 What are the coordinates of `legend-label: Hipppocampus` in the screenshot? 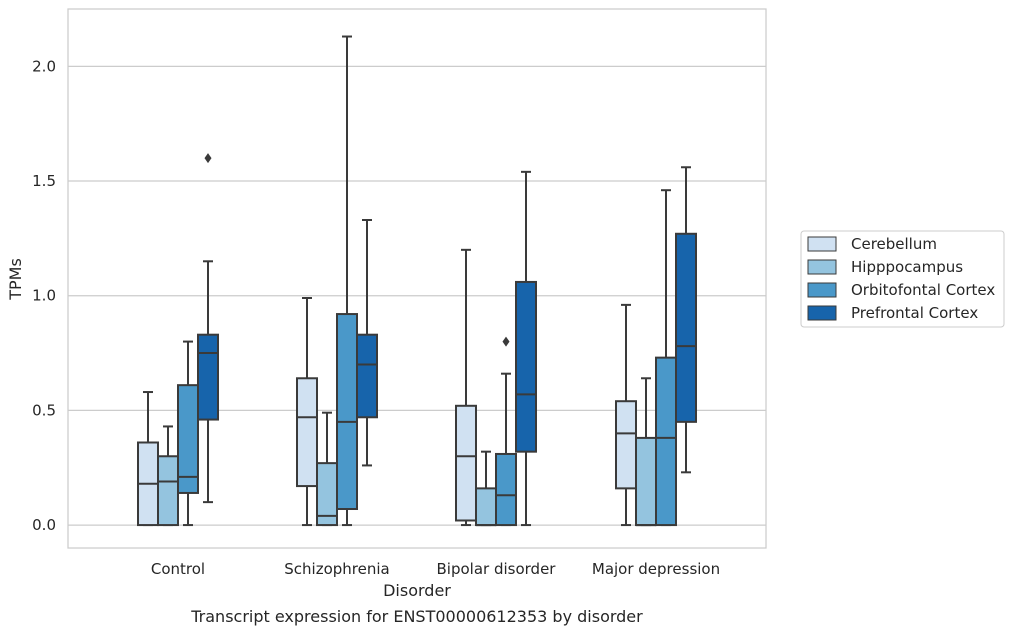 It's located at (907, 267).